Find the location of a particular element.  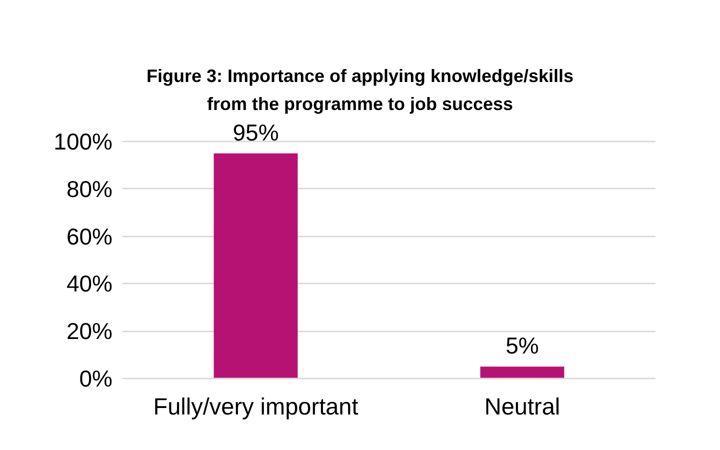

x-tick-label: Neutral is located at coordinates (522, 407).